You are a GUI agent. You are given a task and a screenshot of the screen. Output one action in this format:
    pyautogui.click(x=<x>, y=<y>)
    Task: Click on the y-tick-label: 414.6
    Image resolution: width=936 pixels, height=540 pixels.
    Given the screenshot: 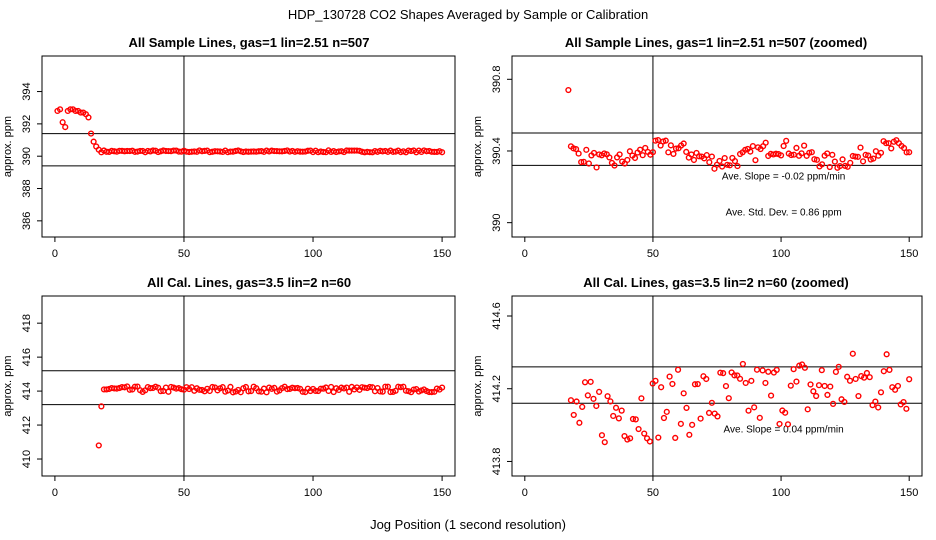 What is the action you would take?
    pyautogui.click(x=497, y=316)
    